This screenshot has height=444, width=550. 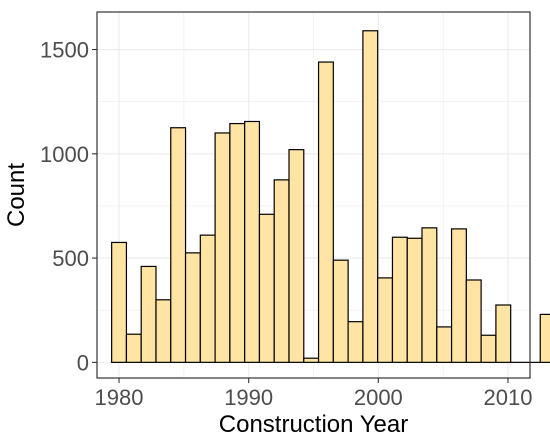 I want to click on x-tick-label: 1980, so click(x=119, y=397).